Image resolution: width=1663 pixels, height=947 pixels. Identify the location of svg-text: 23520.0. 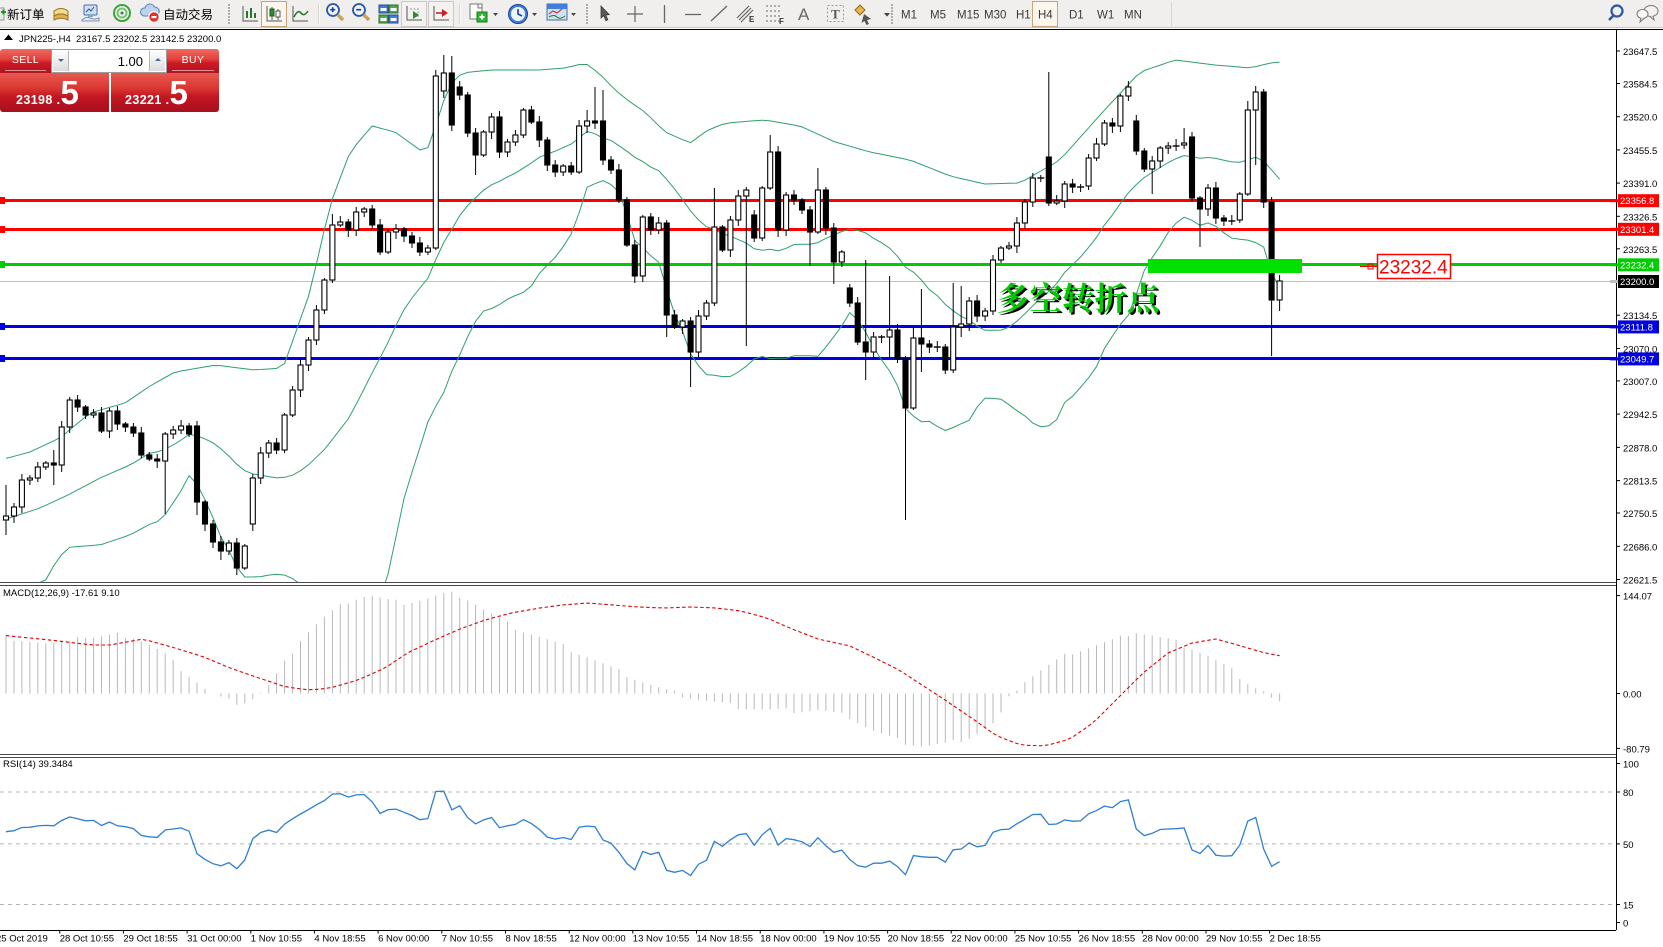
(1640, 118).